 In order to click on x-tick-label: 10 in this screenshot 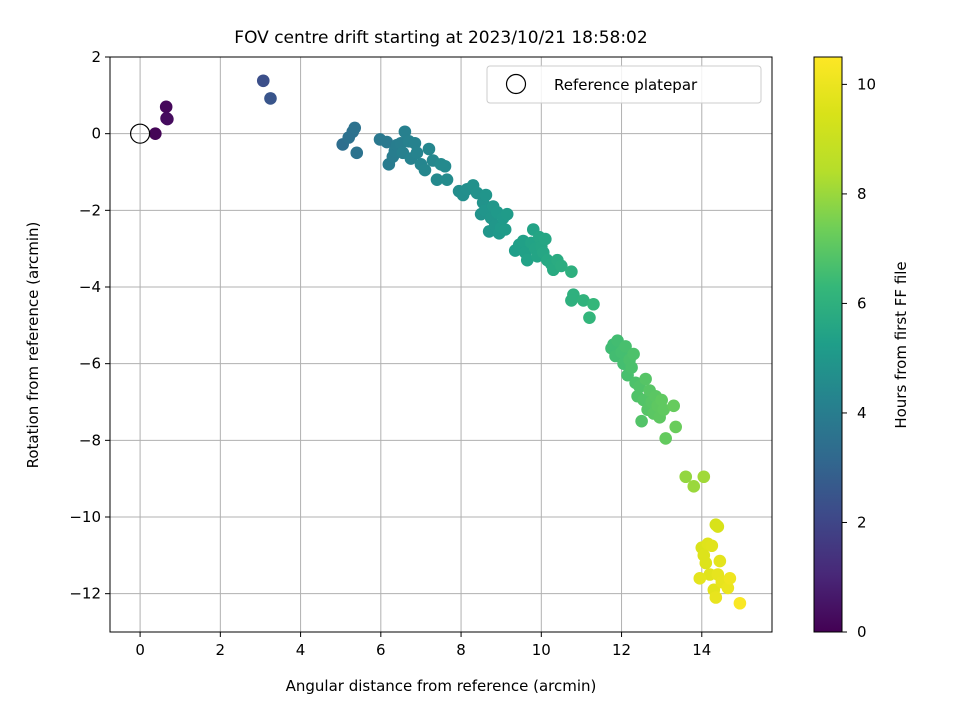, I will do `click(541, 650)`.